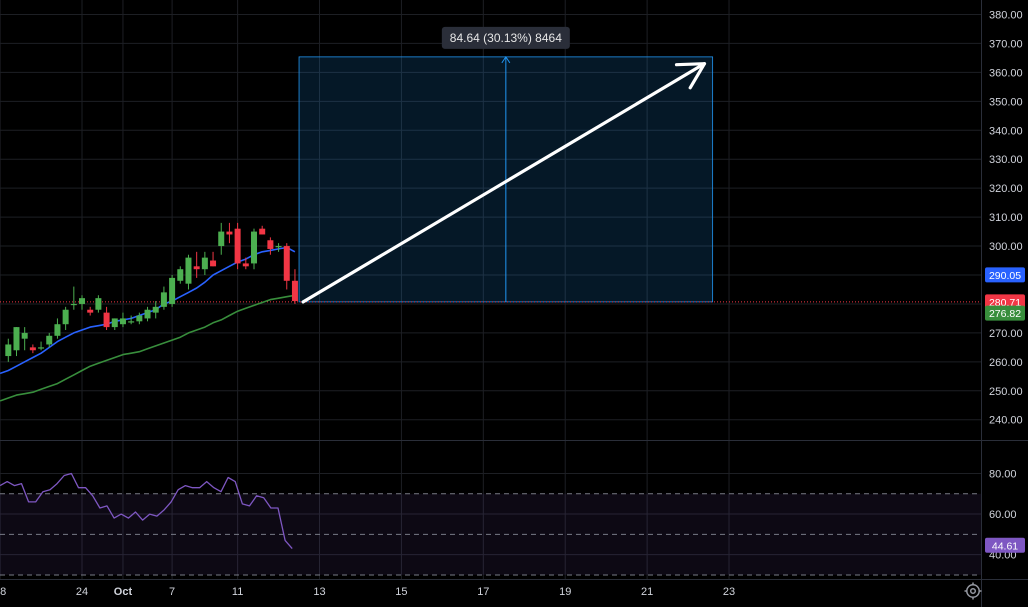 The height and width of the screenshot is (607, 1028). What do you see at coordinates (1006, 15) in the screenshot?
I see `price-tick-label: 380.00` at bounding box center [1006, 15].